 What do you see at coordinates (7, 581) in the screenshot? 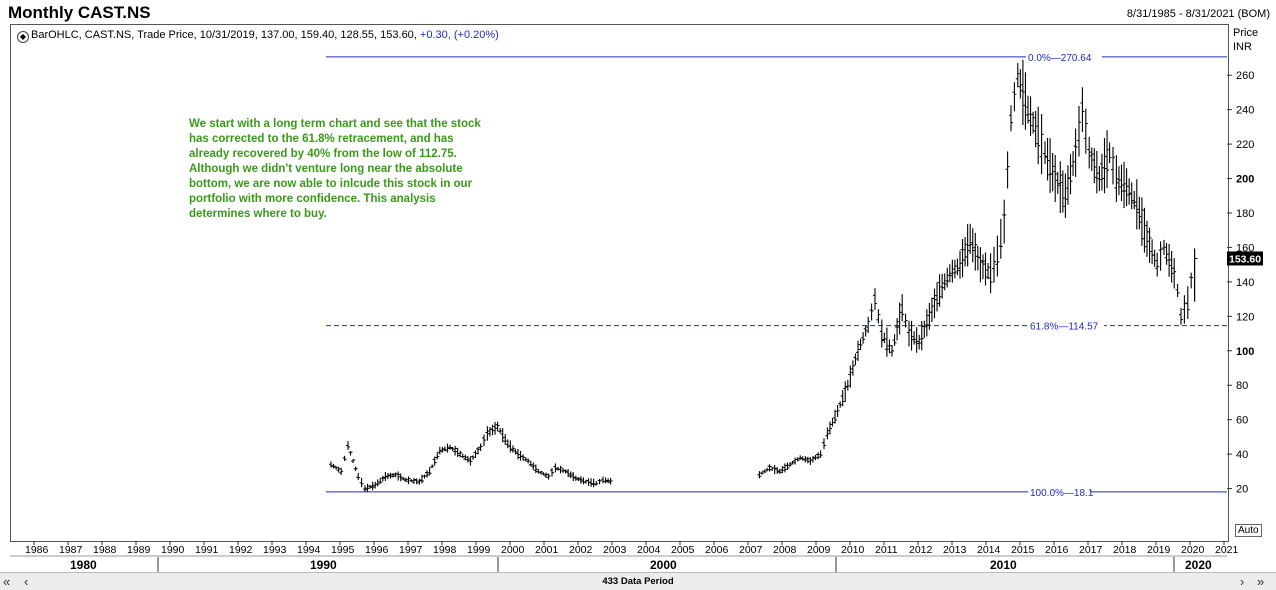
I see `double-chevron-left-icon: «` at bounding box center [7, 581].